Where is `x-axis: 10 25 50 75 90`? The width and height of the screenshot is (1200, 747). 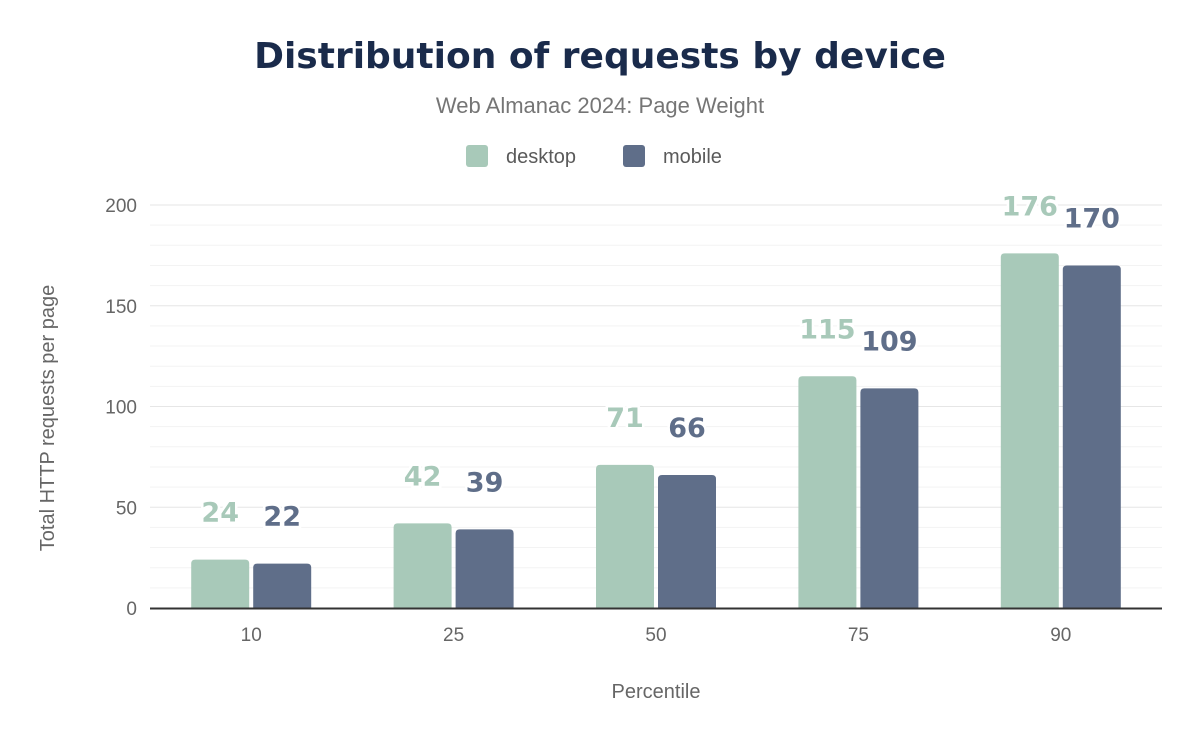
x-axis: 10 25 50 75 90 is located at coordinates (656, 635).